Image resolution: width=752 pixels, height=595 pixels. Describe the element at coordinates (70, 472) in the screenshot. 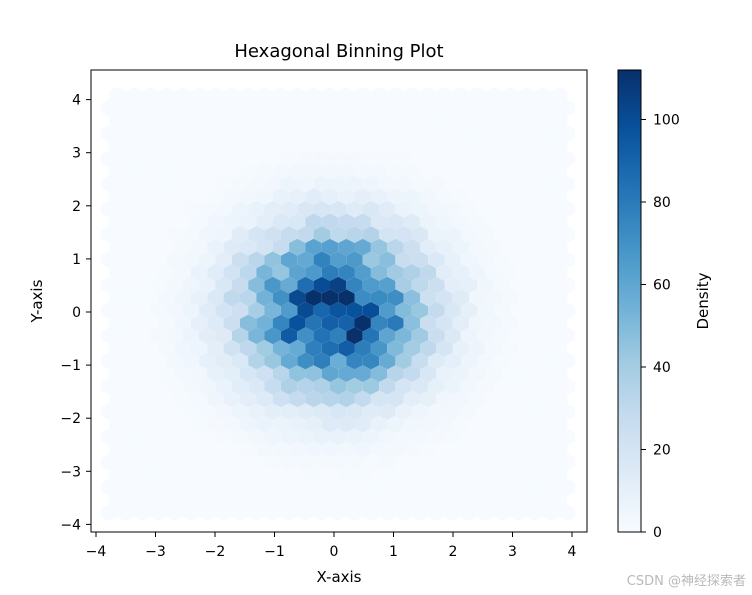

I see `y-tick-label: −3` at that location.